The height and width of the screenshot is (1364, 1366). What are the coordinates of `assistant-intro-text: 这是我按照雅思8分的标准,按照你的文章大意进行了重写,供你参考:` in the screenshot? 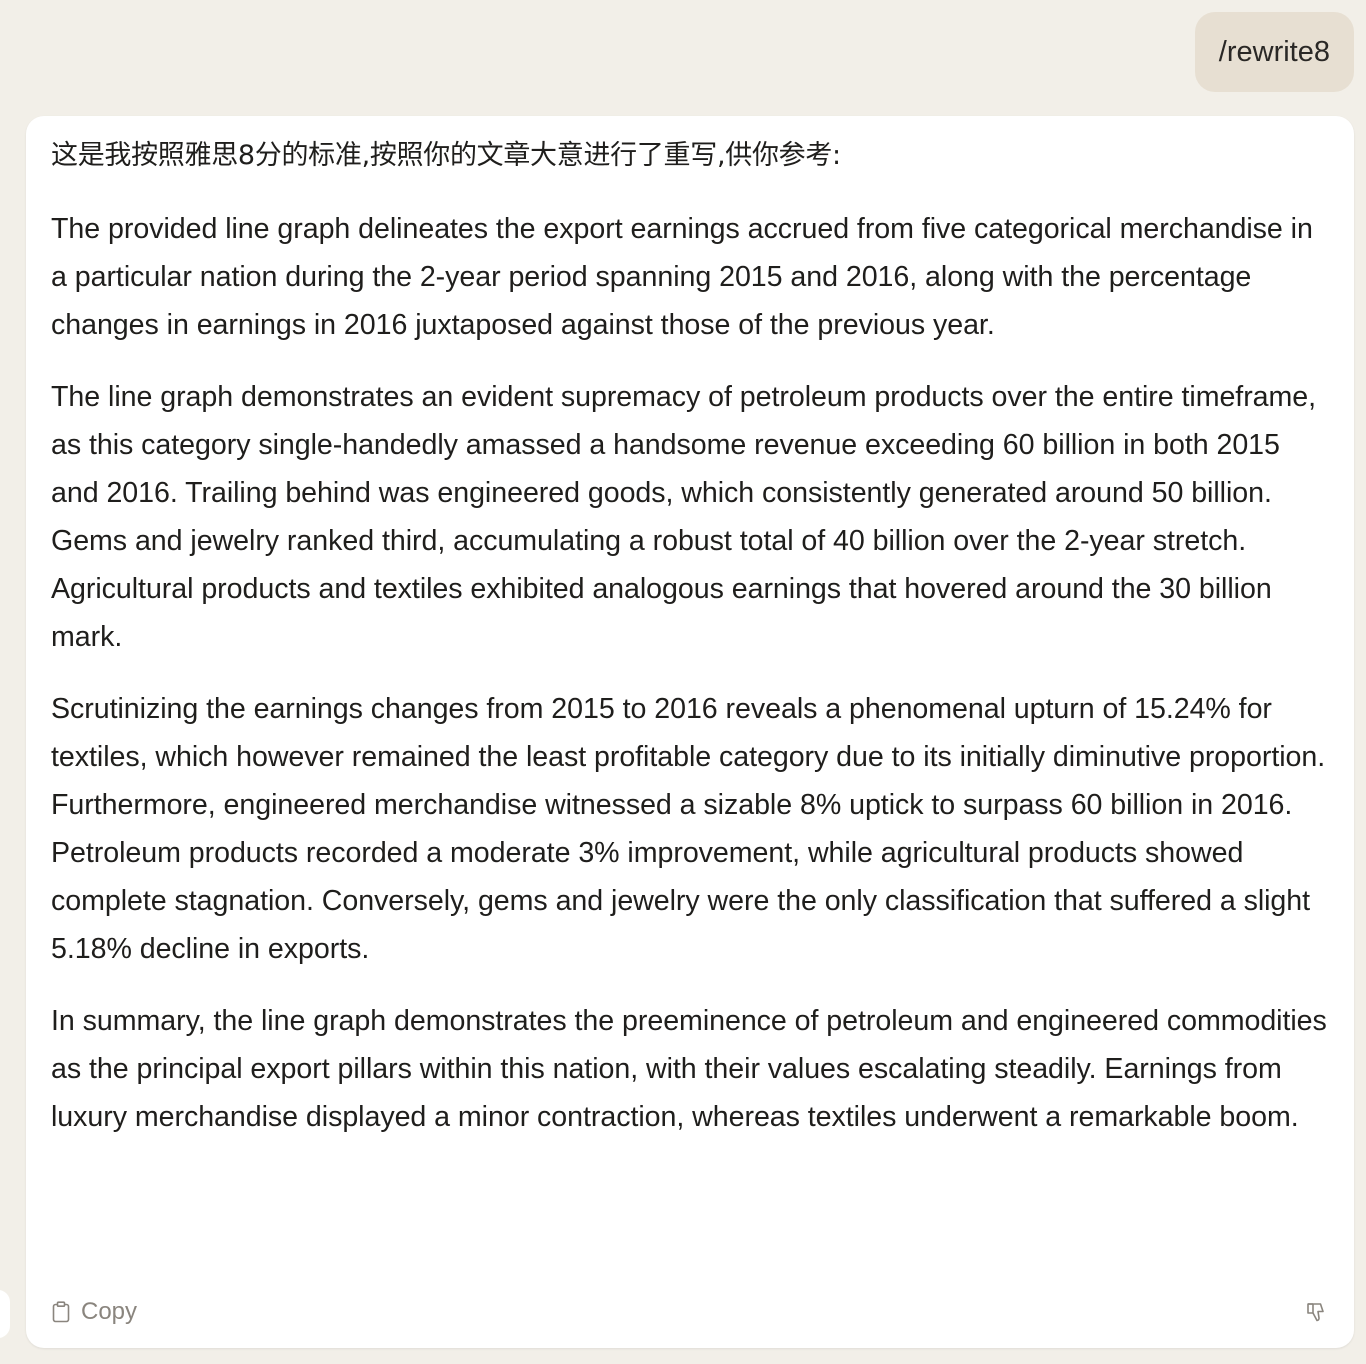 It's located at (446, 155).